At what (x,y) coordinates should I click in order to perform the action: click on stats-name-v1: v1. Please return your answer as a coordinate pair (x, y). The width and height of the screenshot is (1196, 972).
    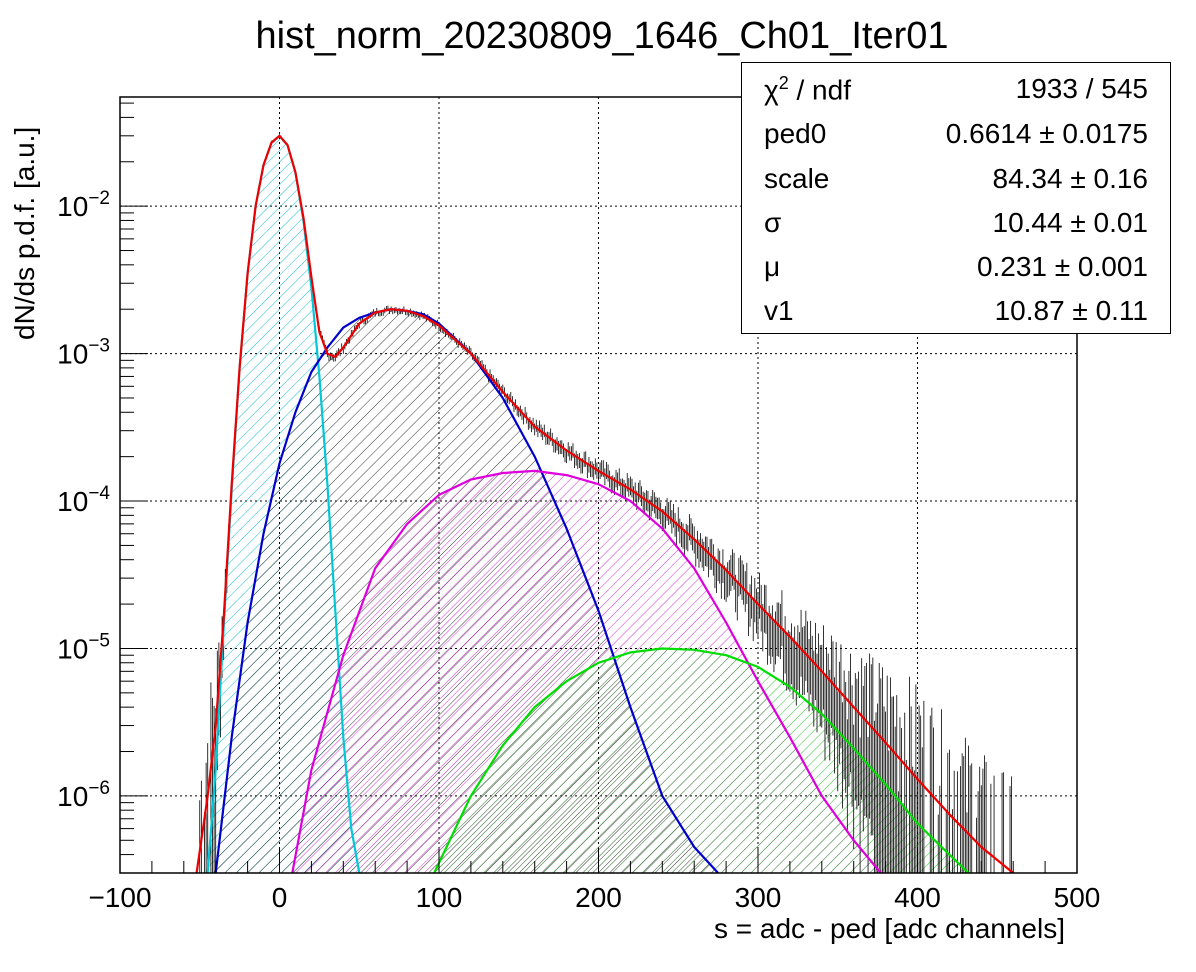
    Looking at the image, I should click on (779, 310).